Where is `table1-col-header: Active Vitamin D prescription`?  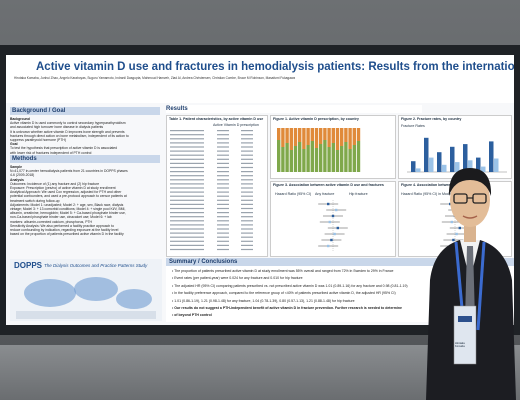
table1-col-header: Active Vitamin D prescription is located at coordinates (236, 125).